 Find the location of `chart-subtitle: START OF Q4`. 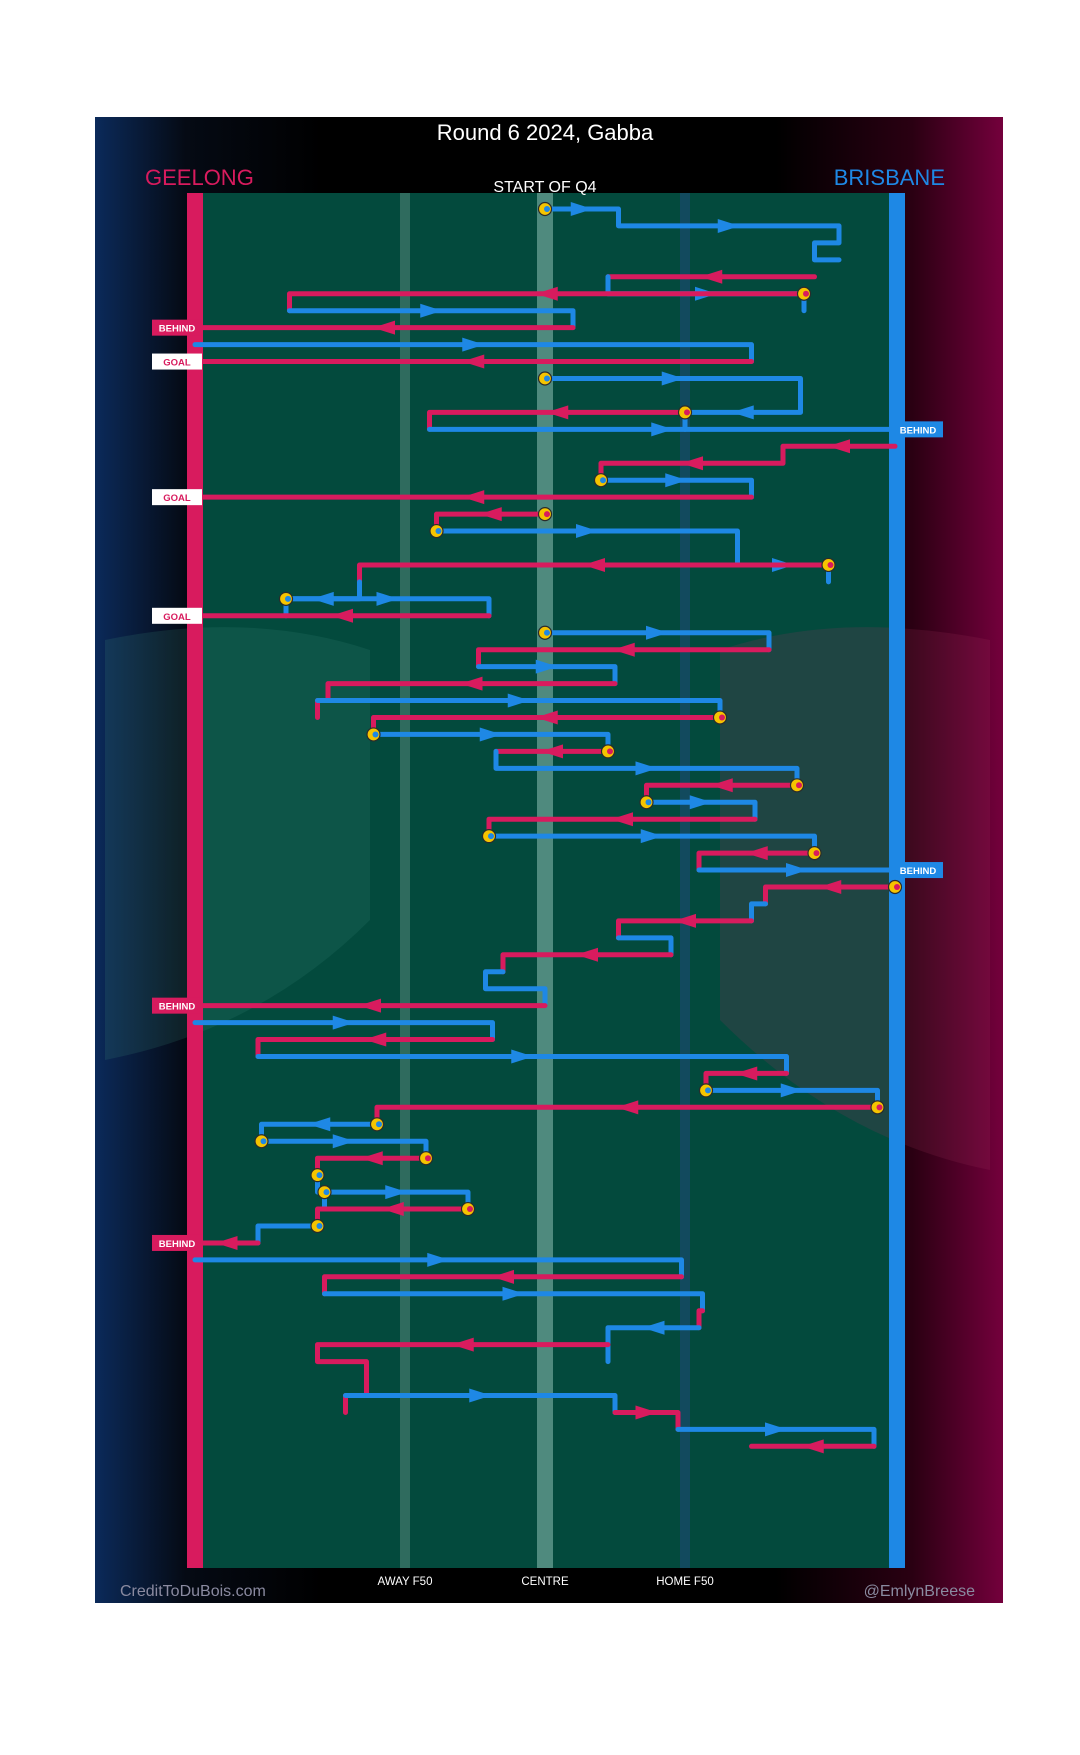

chart-subtitle: START OF Q4 is located at coordinates (544, 187).